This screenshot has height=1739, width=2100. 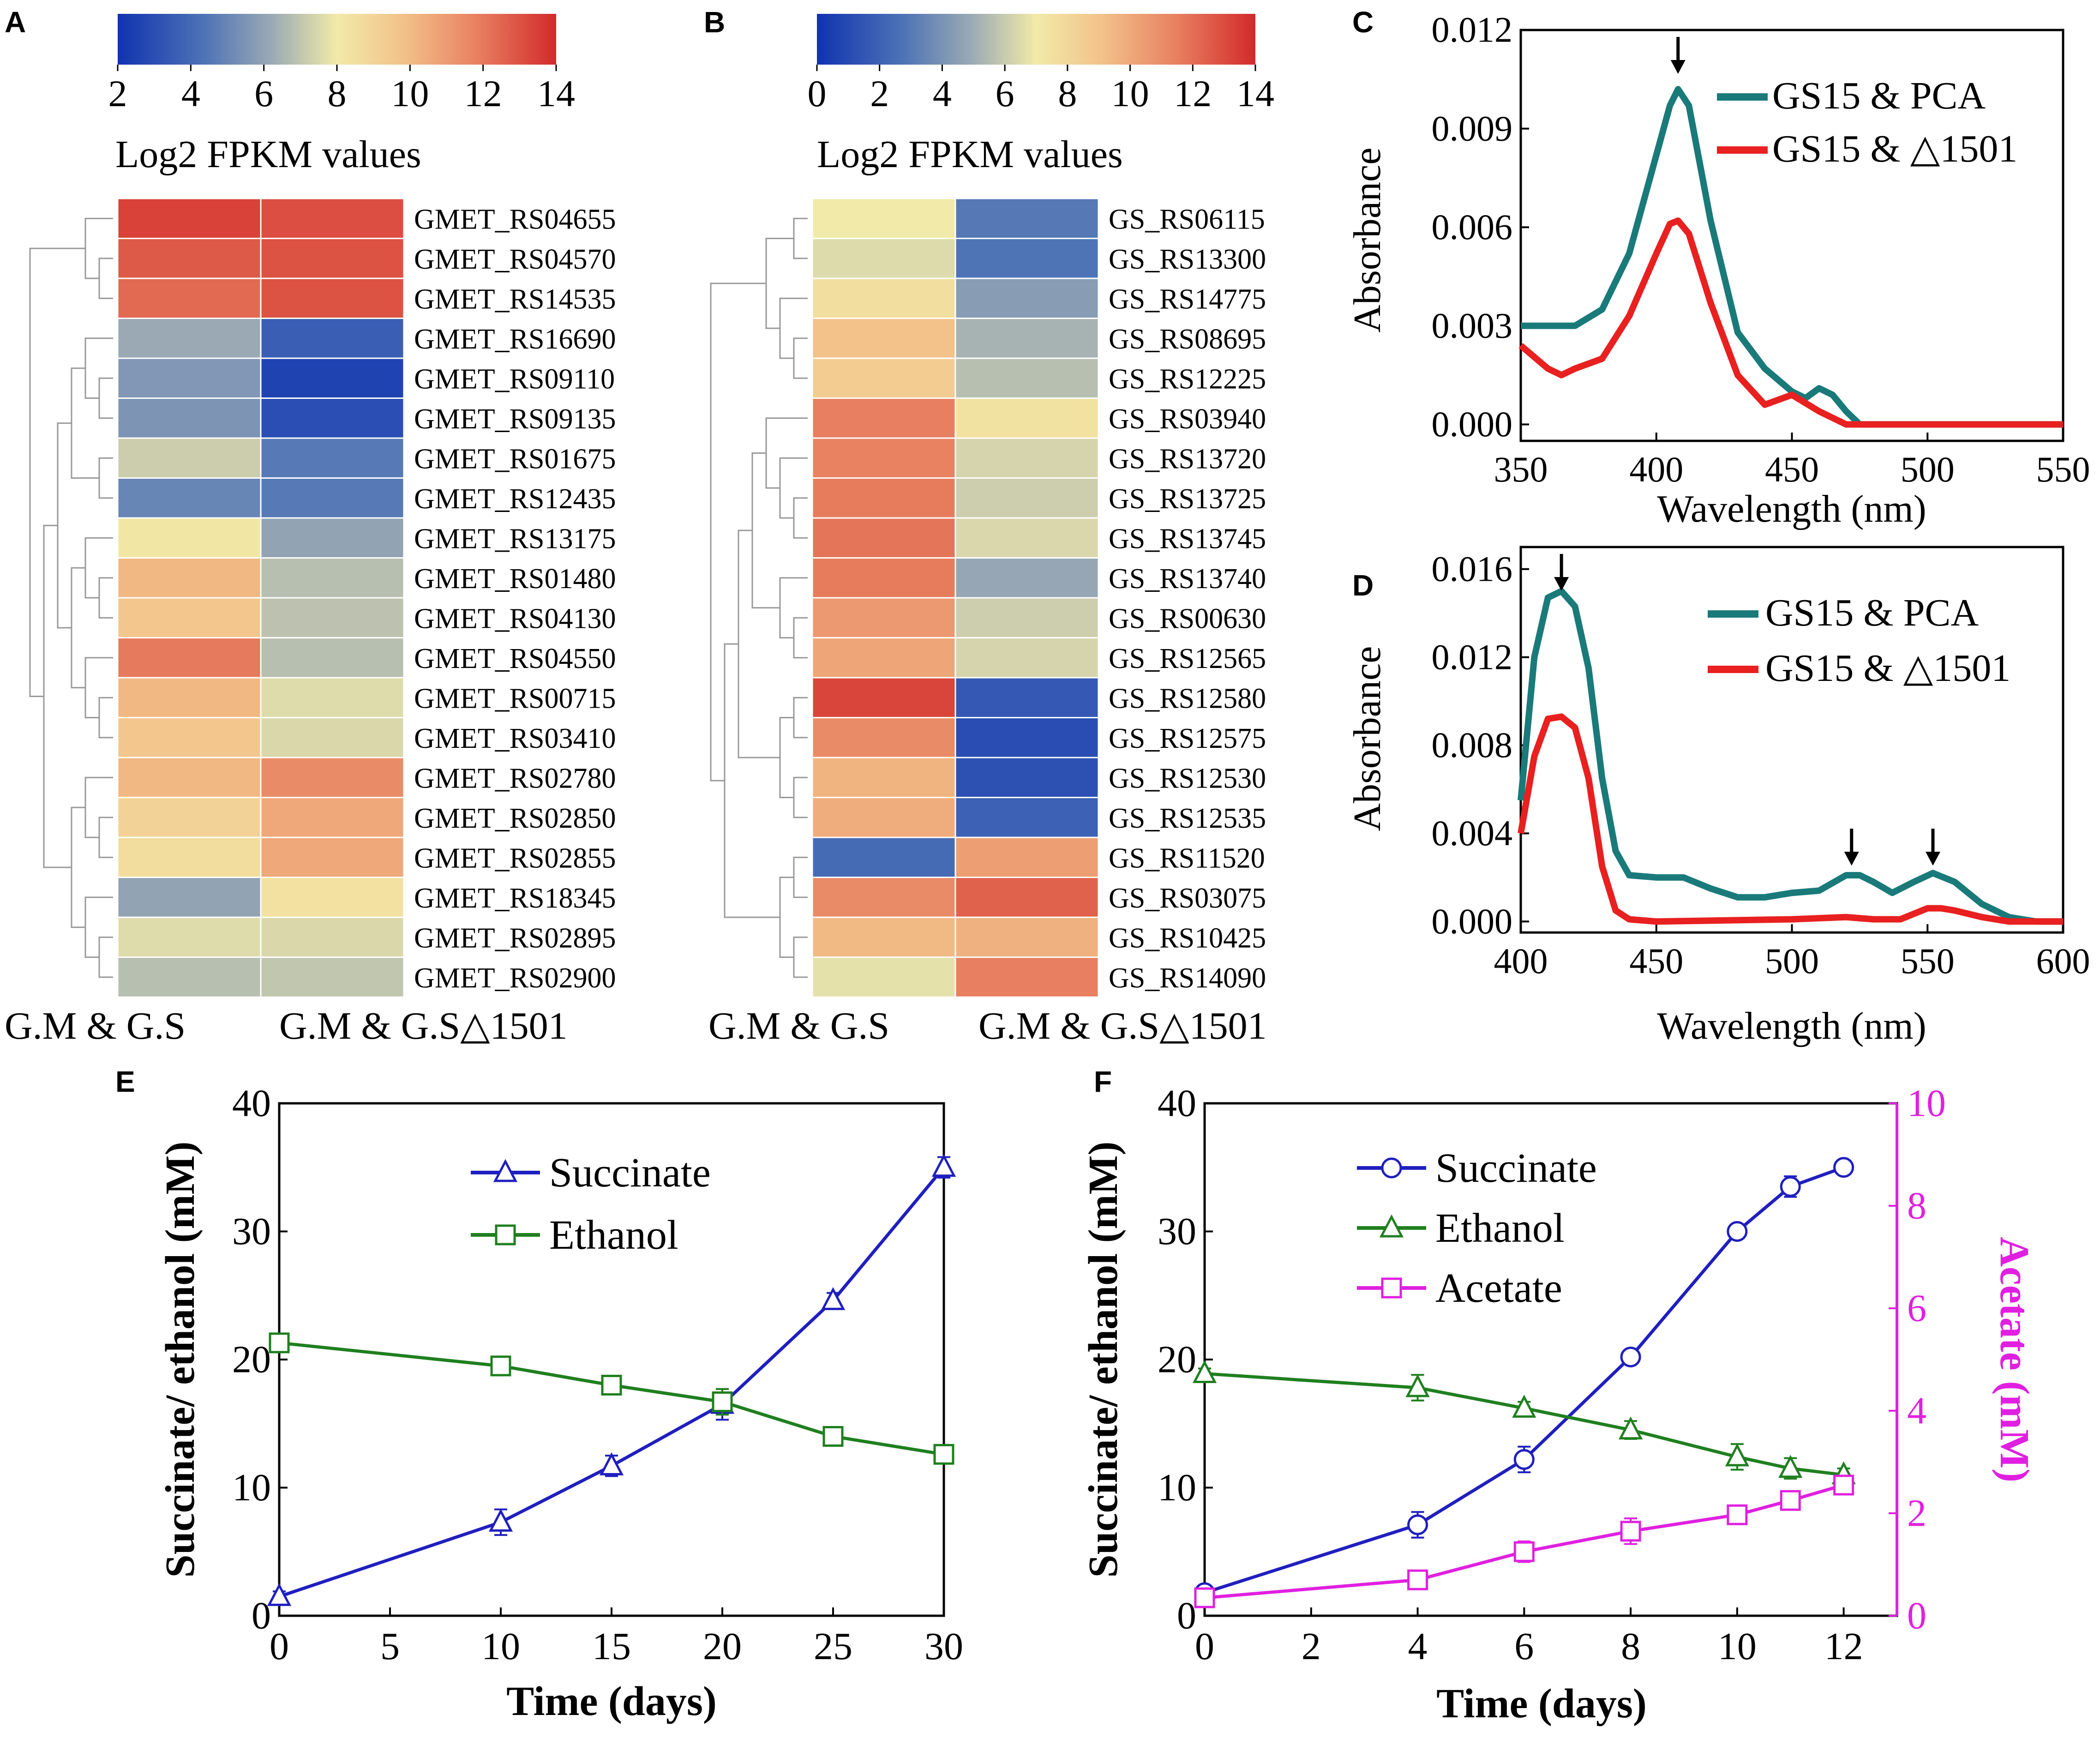 What do you see at coordinates (500, 1647) in the screenshot?
I see `x-tick-label-e-2: 10` at bounding box center [500, 1647].